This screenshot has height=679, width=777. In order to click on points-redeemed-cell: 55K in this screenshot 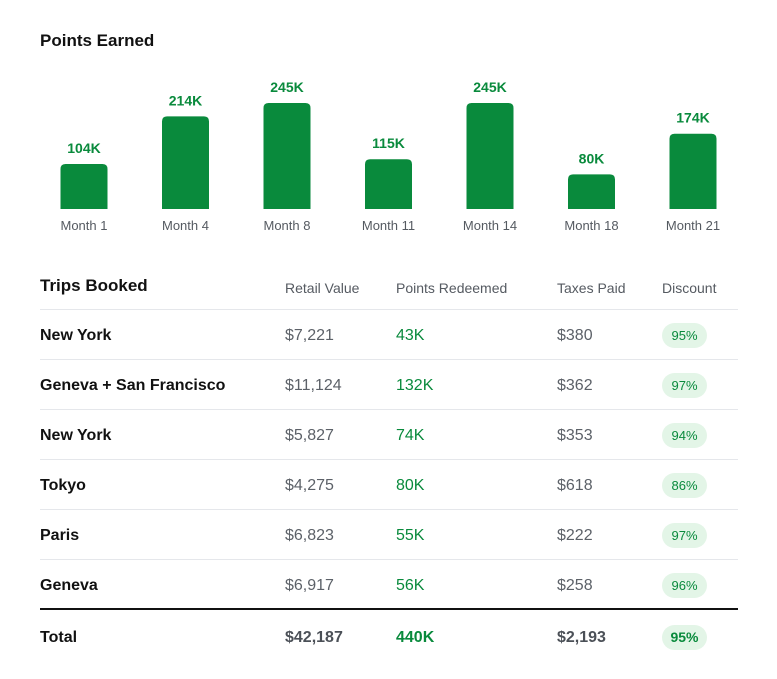, I will do `click(410, 535)`.